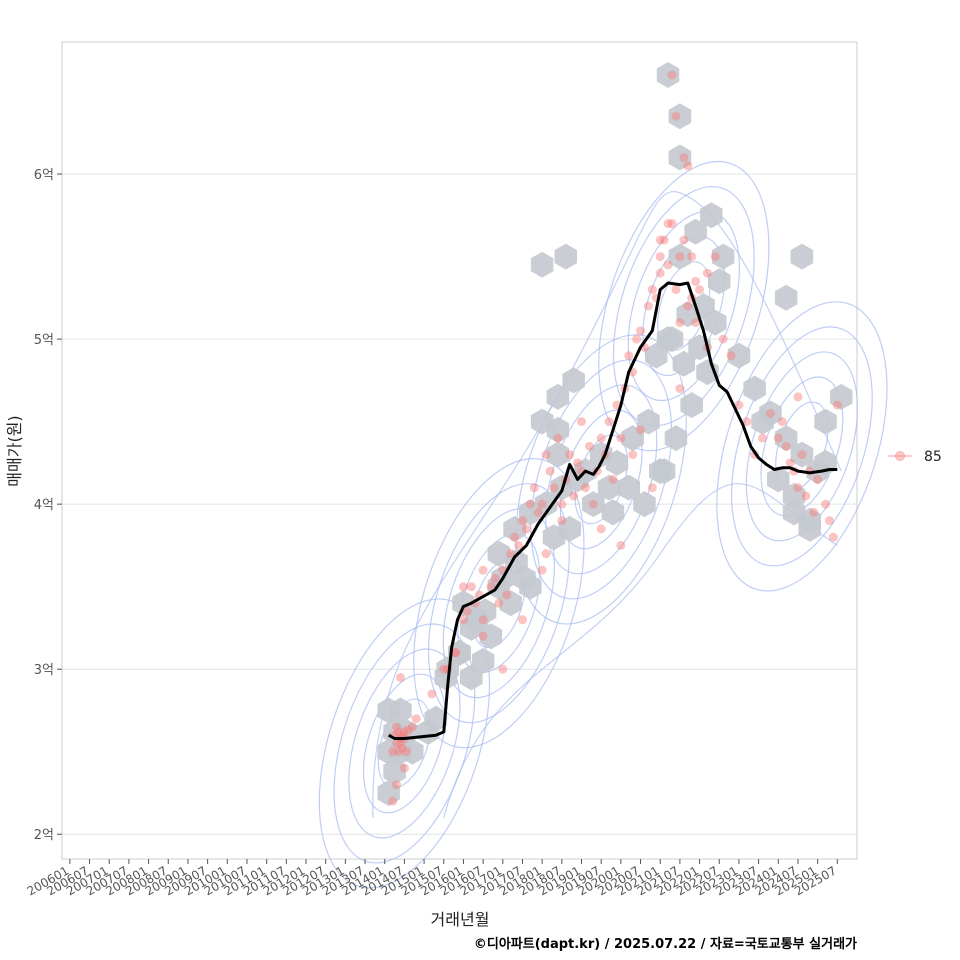 The height and width of the screenshot is (960, 960). What do you see at coordinates (44, 340) in the screenshot?
I see `y-tick-label: 5억` at bounding box center [44, 340].